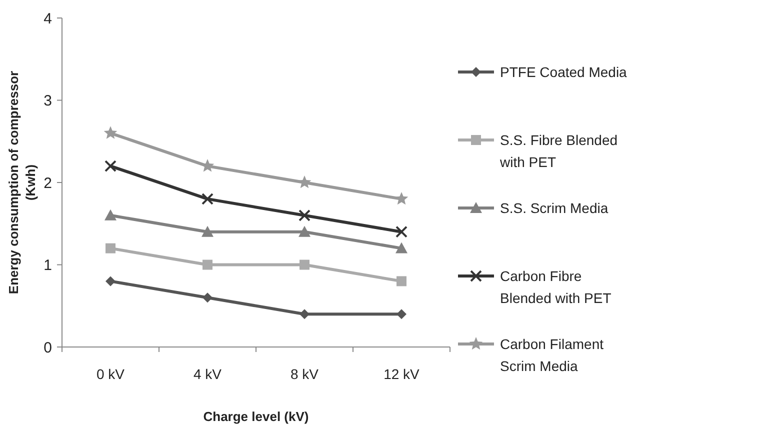 The height and width of the screenshot is (435, 763). I want to click on y-tick-label: 4, so click(48, 19).